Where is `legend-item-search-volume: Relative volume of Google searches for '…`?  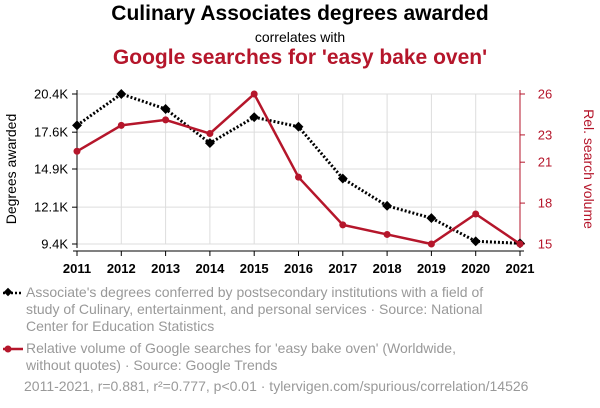 legend-item-search-volume: Relative volume of Google searches for '… is located at coordinates (297, 358).